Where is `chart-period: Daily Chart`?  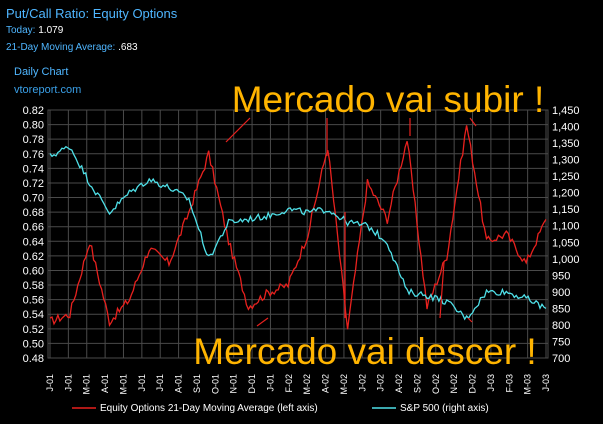
chart-period: Daily Chart is located at coordinates (41, 72).